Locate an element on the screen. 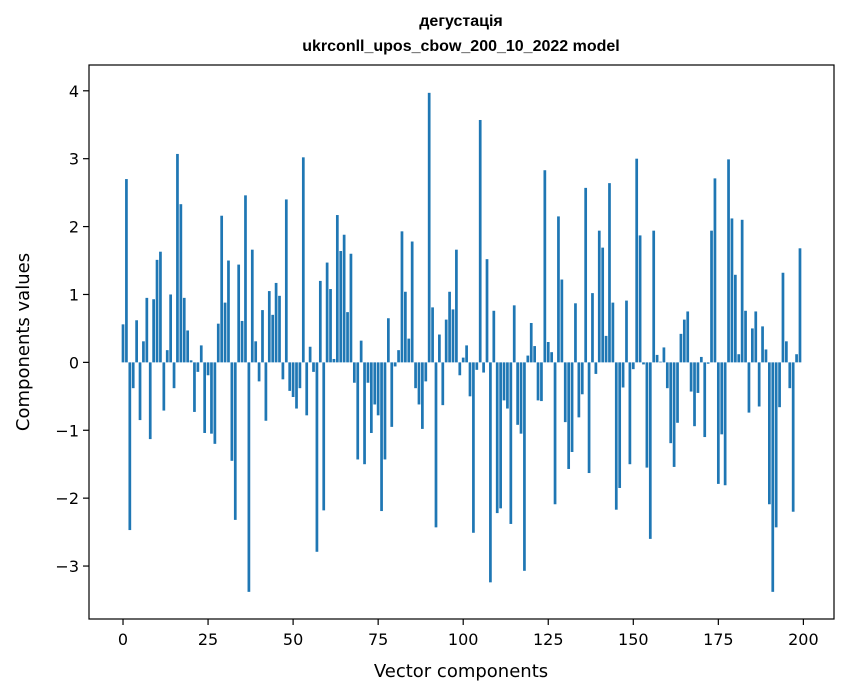 The image size is (847, 696). x-tick-label: 100 is located at coordinates (463, 639).